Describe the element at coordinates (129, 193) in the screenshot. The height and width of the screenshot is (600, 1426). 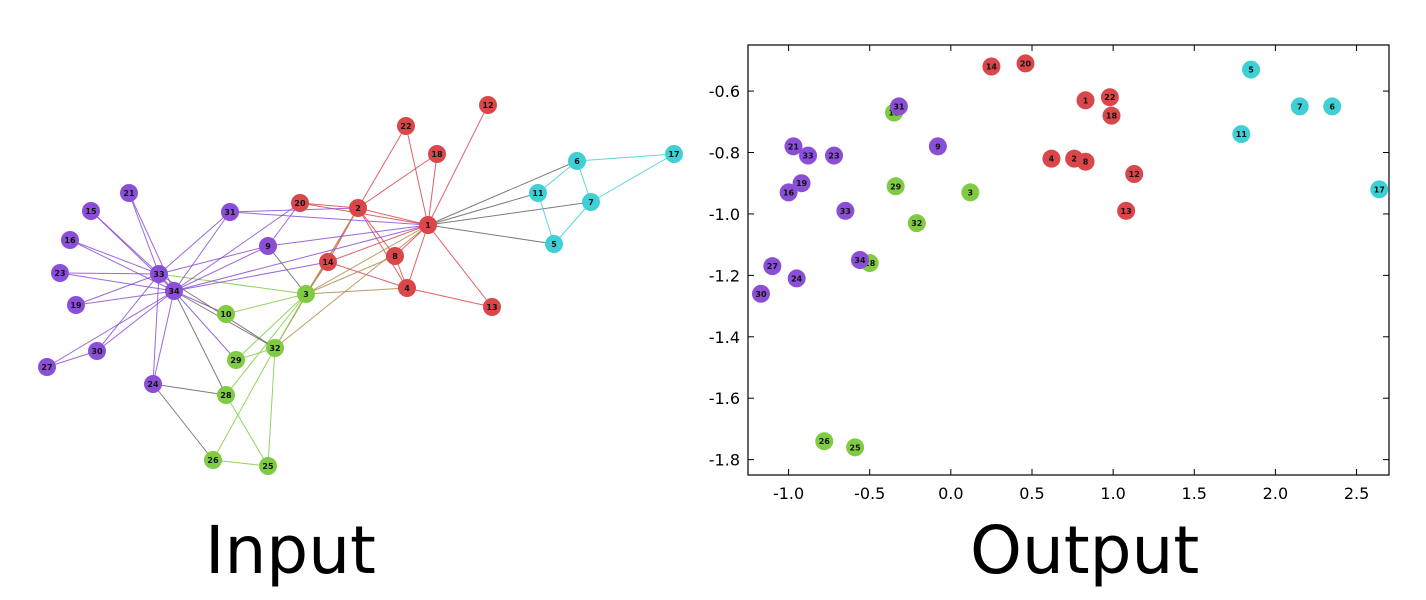
I see `graph-node-label: 21` at that location.